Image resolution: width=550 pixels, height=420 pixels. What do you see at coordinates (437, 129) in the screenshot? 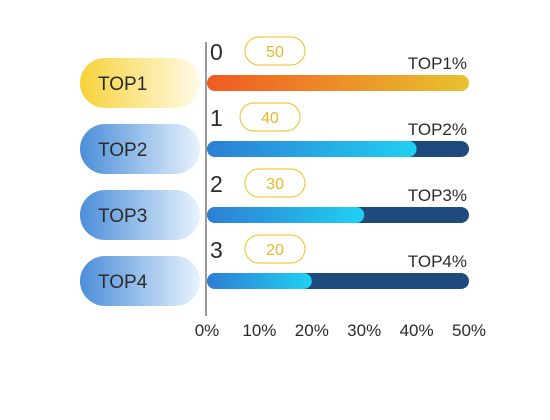
I see `bar-percent-label: TOP2%` at bounding box center [437, 129].